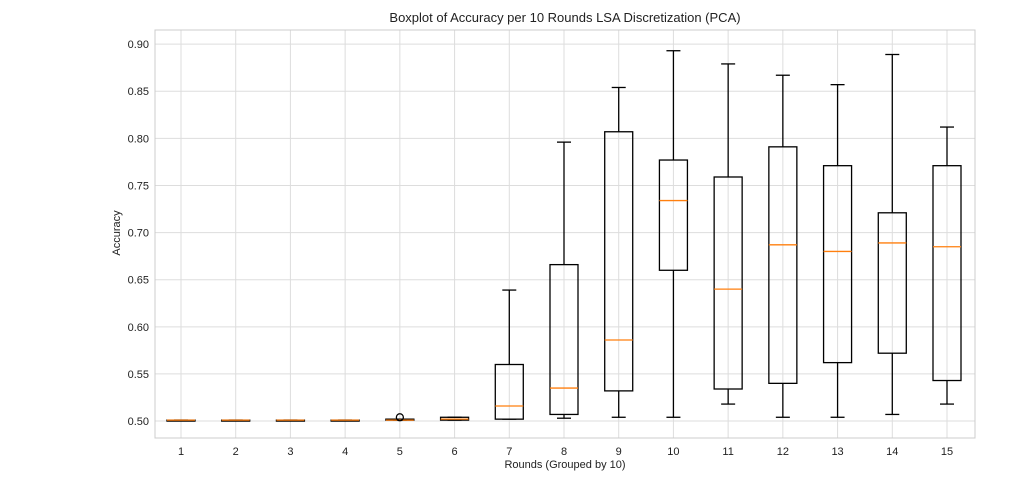 The width and height of the screenshot is (1017, 498). I want to click on x-tick-label: 12, so click(783, 452).